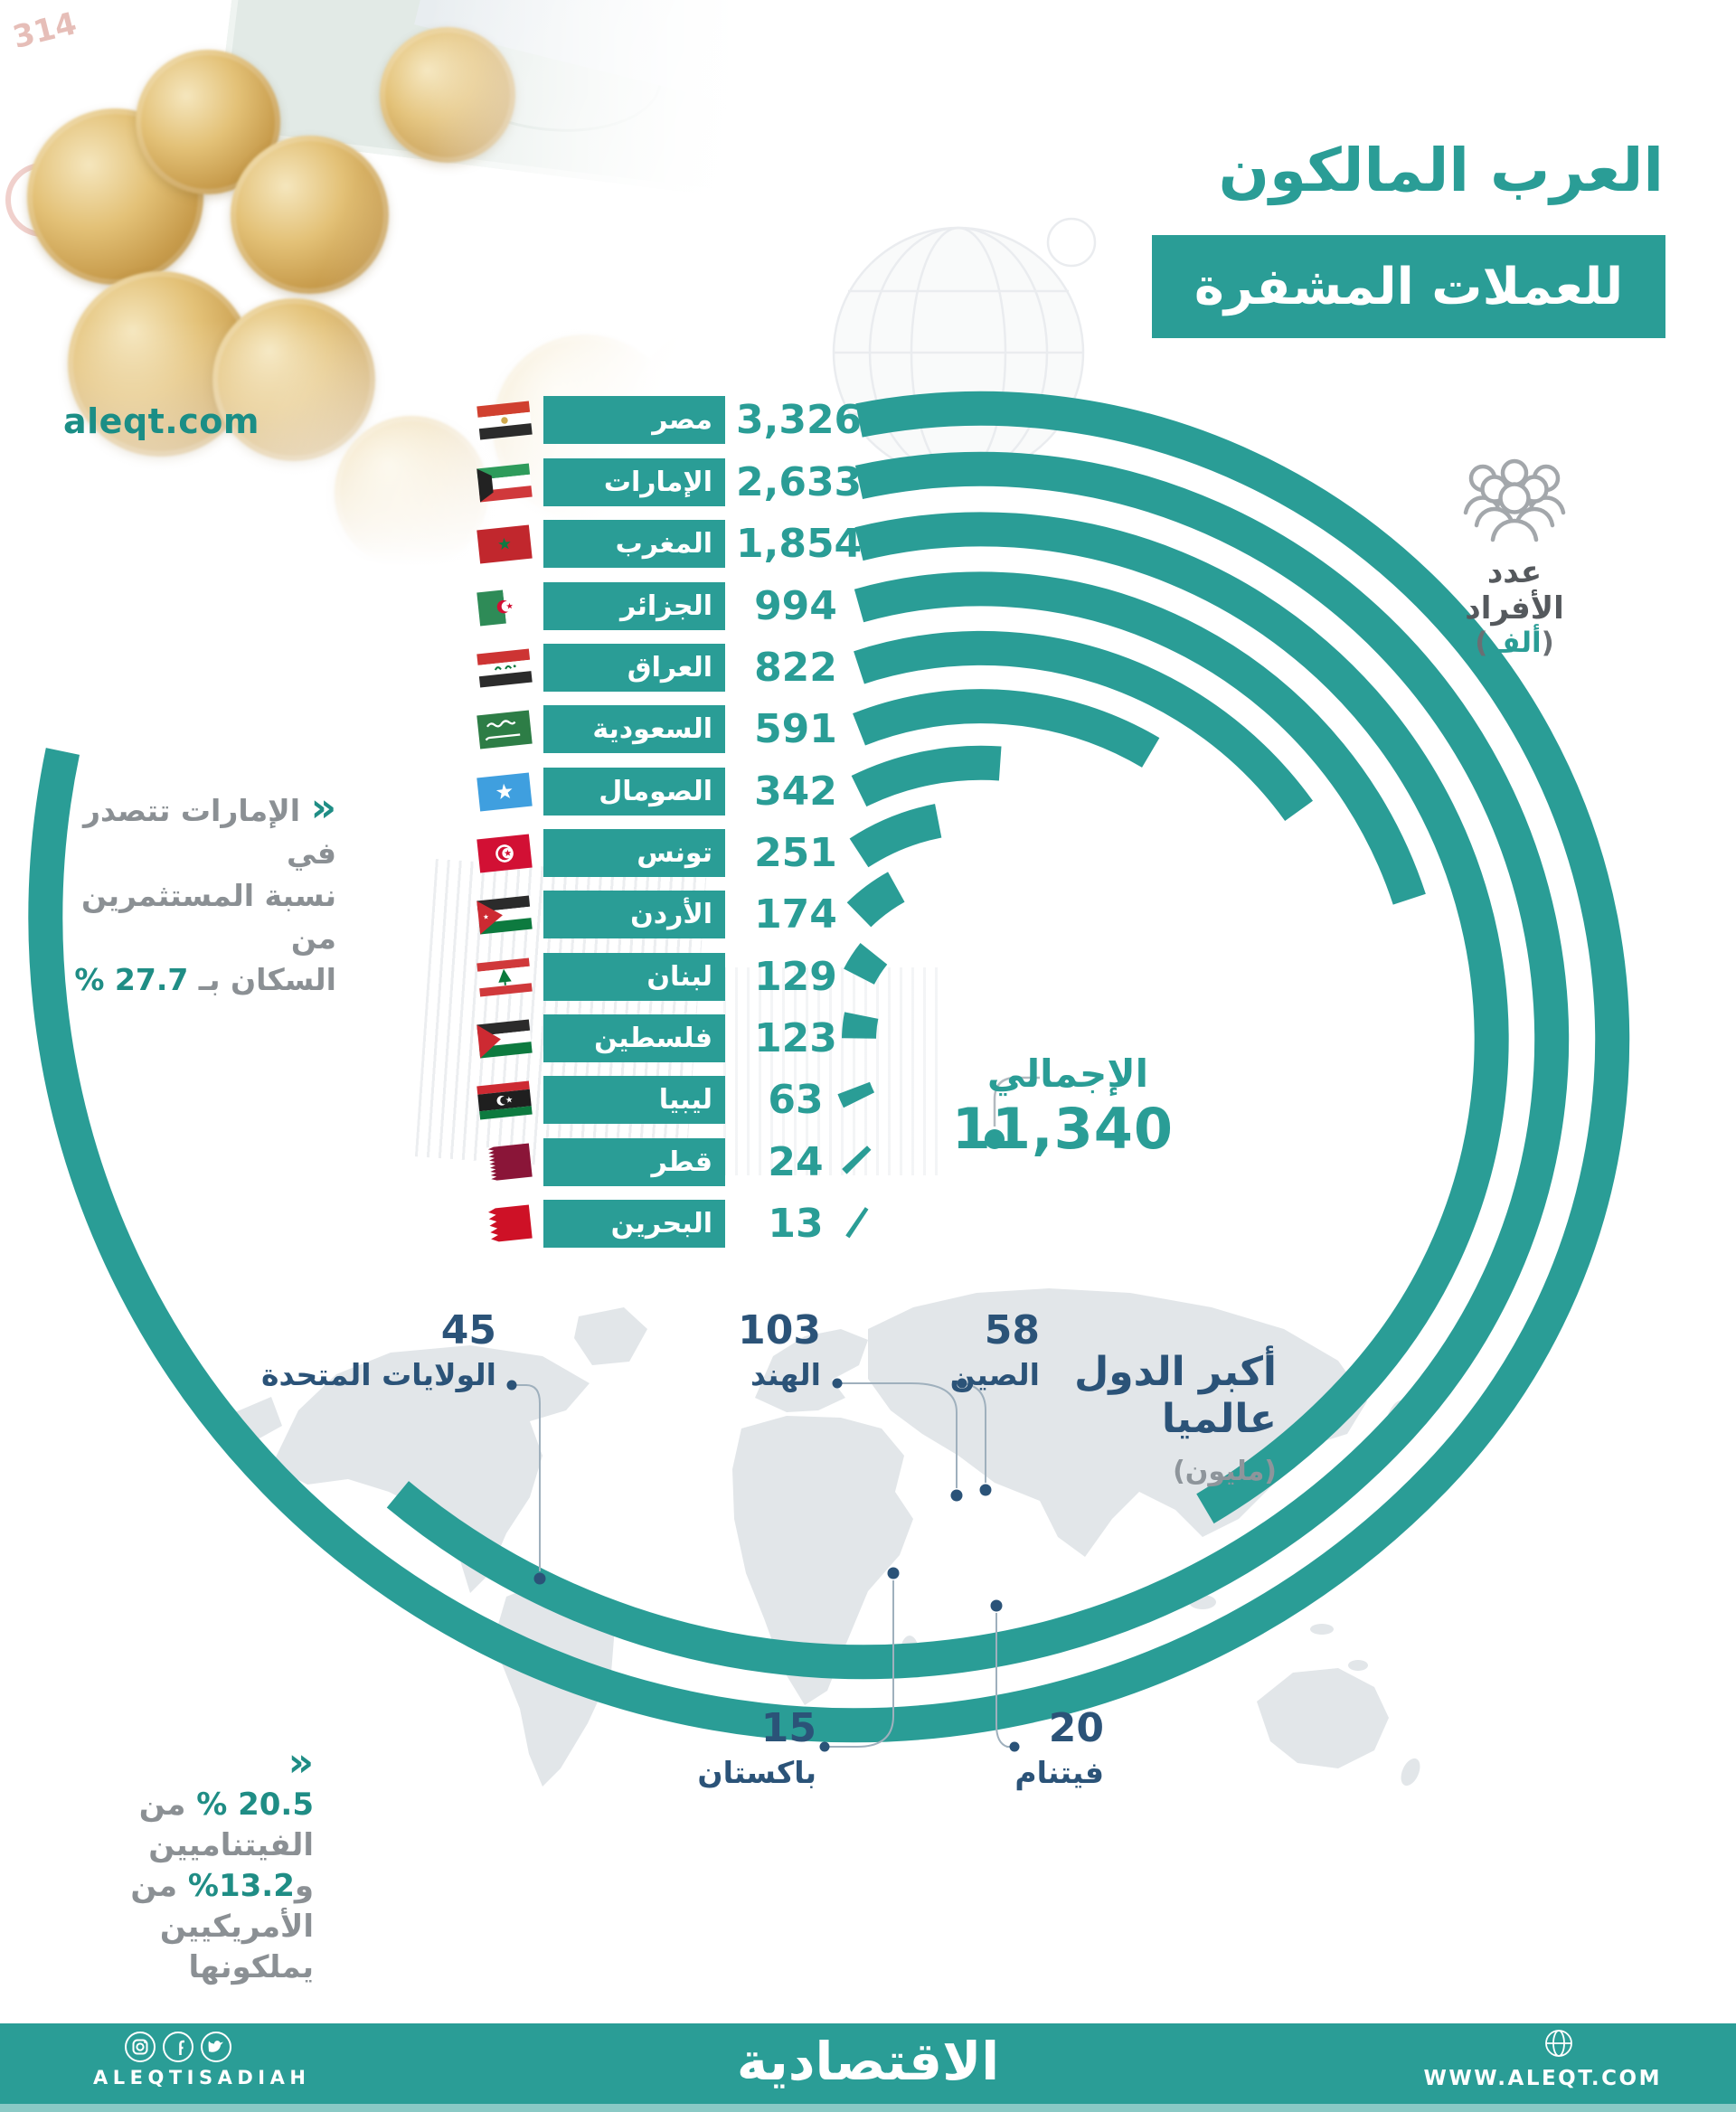 This screenshot has height=2112, width=1736. What do you see at coordinates (178, 2047) in the screenshot?
I see `facebook-icon` at bounding box center [178, 2047].